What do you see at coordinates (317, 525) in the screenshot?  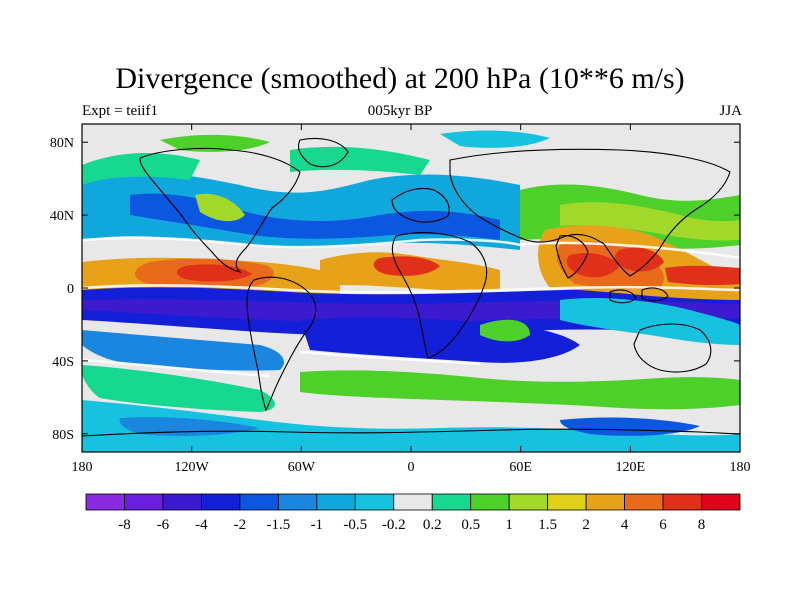 I see `colorbar-label: -1` at bounding box center [317, 525].